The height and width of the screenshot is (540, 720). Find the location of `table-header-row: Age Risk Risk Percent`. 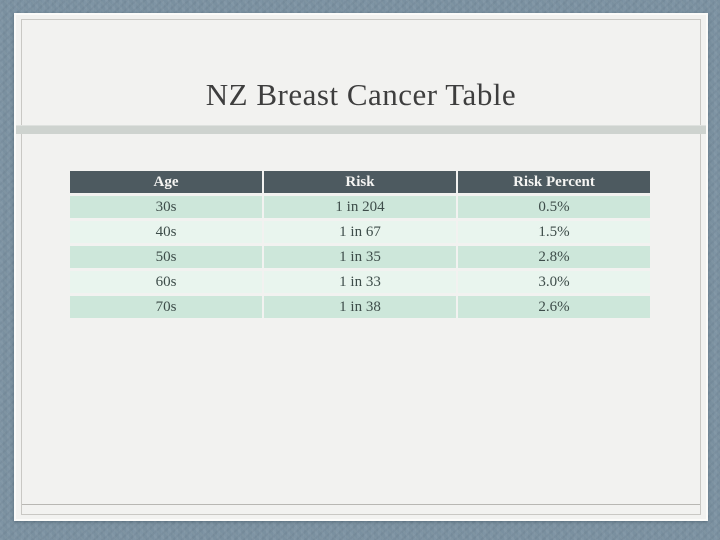

table-header-row: Age Risk Risk Percent is located at coordinates (360, 182).